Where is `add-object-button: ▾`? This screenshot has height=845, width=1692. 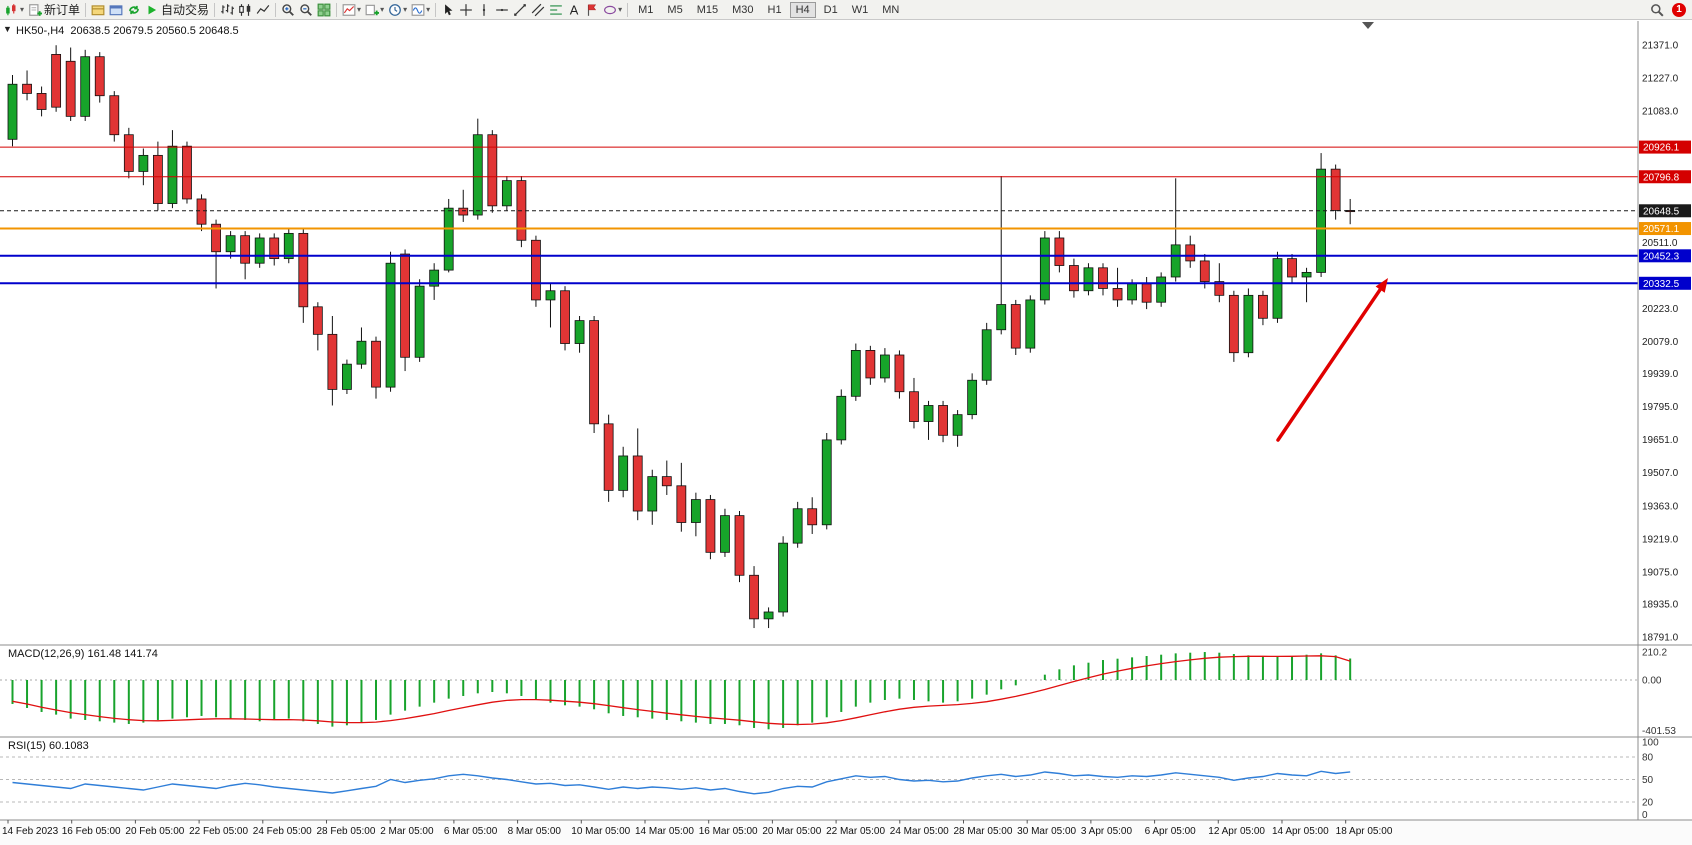
add-object-button: ▾ is located at coordinates (374, 10).